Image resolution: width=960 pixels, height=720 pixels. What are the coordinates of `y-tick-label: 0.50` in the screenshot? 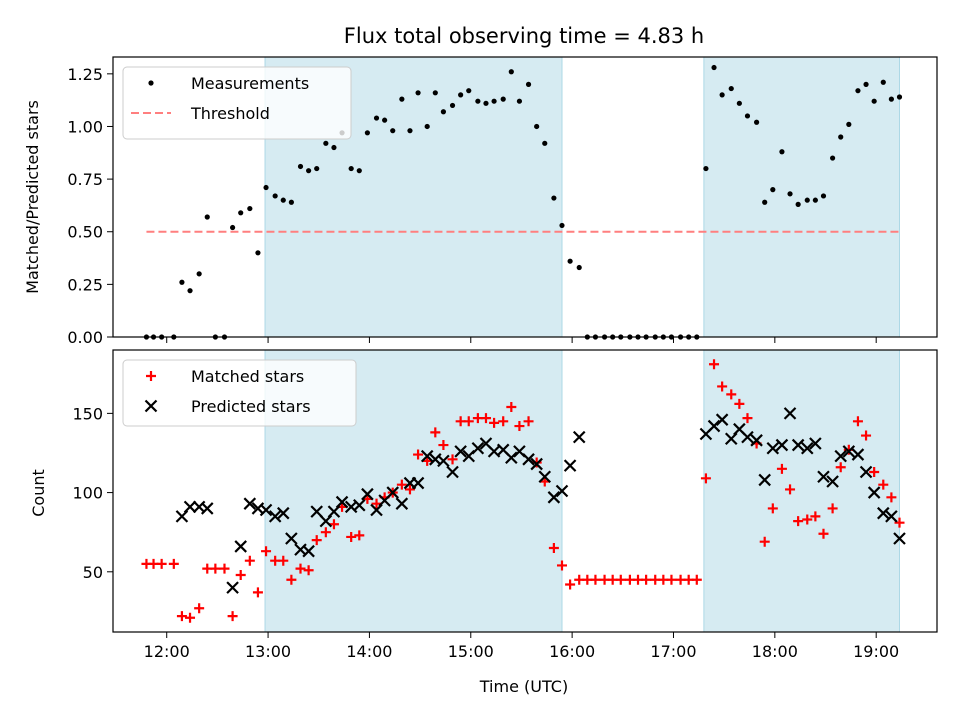 It's located at (85, 232).